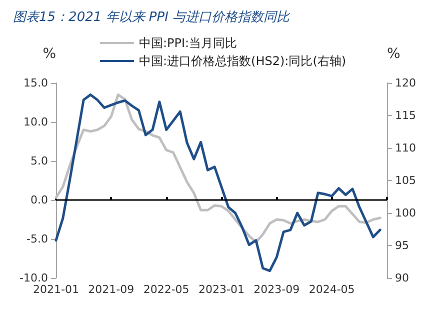 The image size is (434, 332). What do you see at coordinates (405, 148) in the screenshot?
I see `y2-tick-label: 110` at bounding box center [405, 148].